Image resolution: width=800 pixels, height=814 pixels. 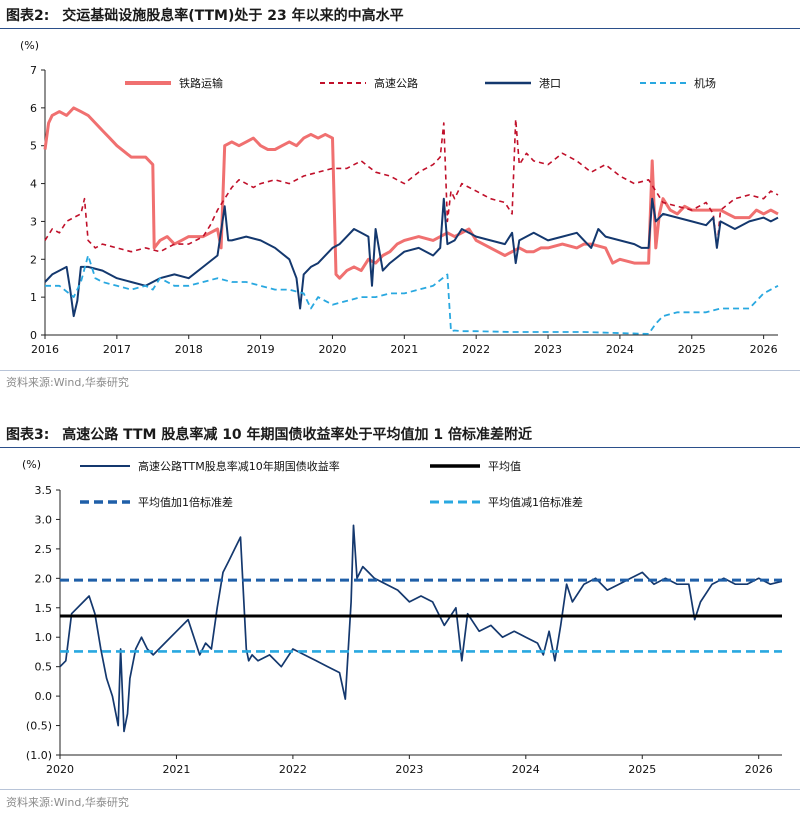 What do you see at coordinates (44, 667) in the screenshot?
I see `y-tick-label: 0.5` at bounding box center [44, 667].